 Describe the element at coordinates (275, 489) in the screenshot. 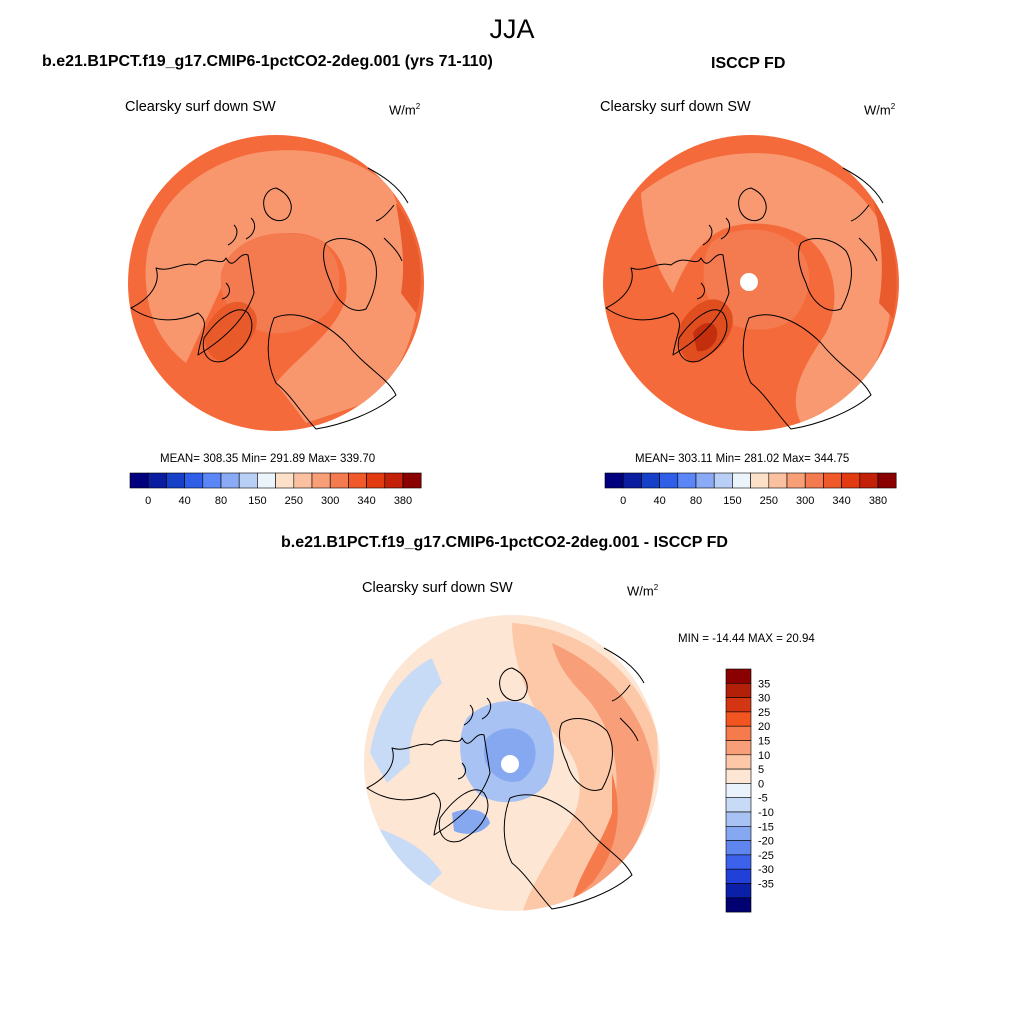

I see `model-colorbar: 0 40 80 150 250 300 340 380` at that location.